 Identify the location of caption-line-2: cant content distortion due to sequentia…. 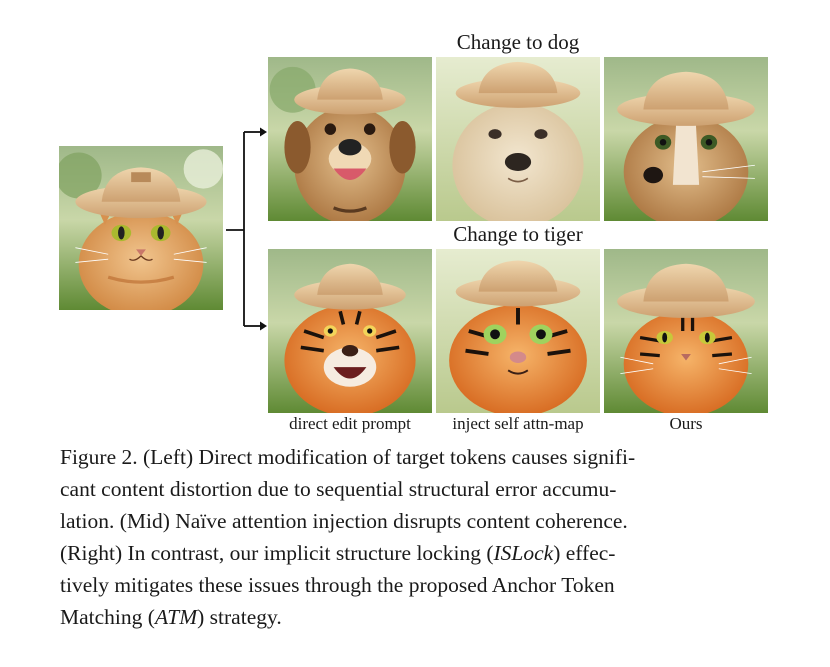
(338, 489).